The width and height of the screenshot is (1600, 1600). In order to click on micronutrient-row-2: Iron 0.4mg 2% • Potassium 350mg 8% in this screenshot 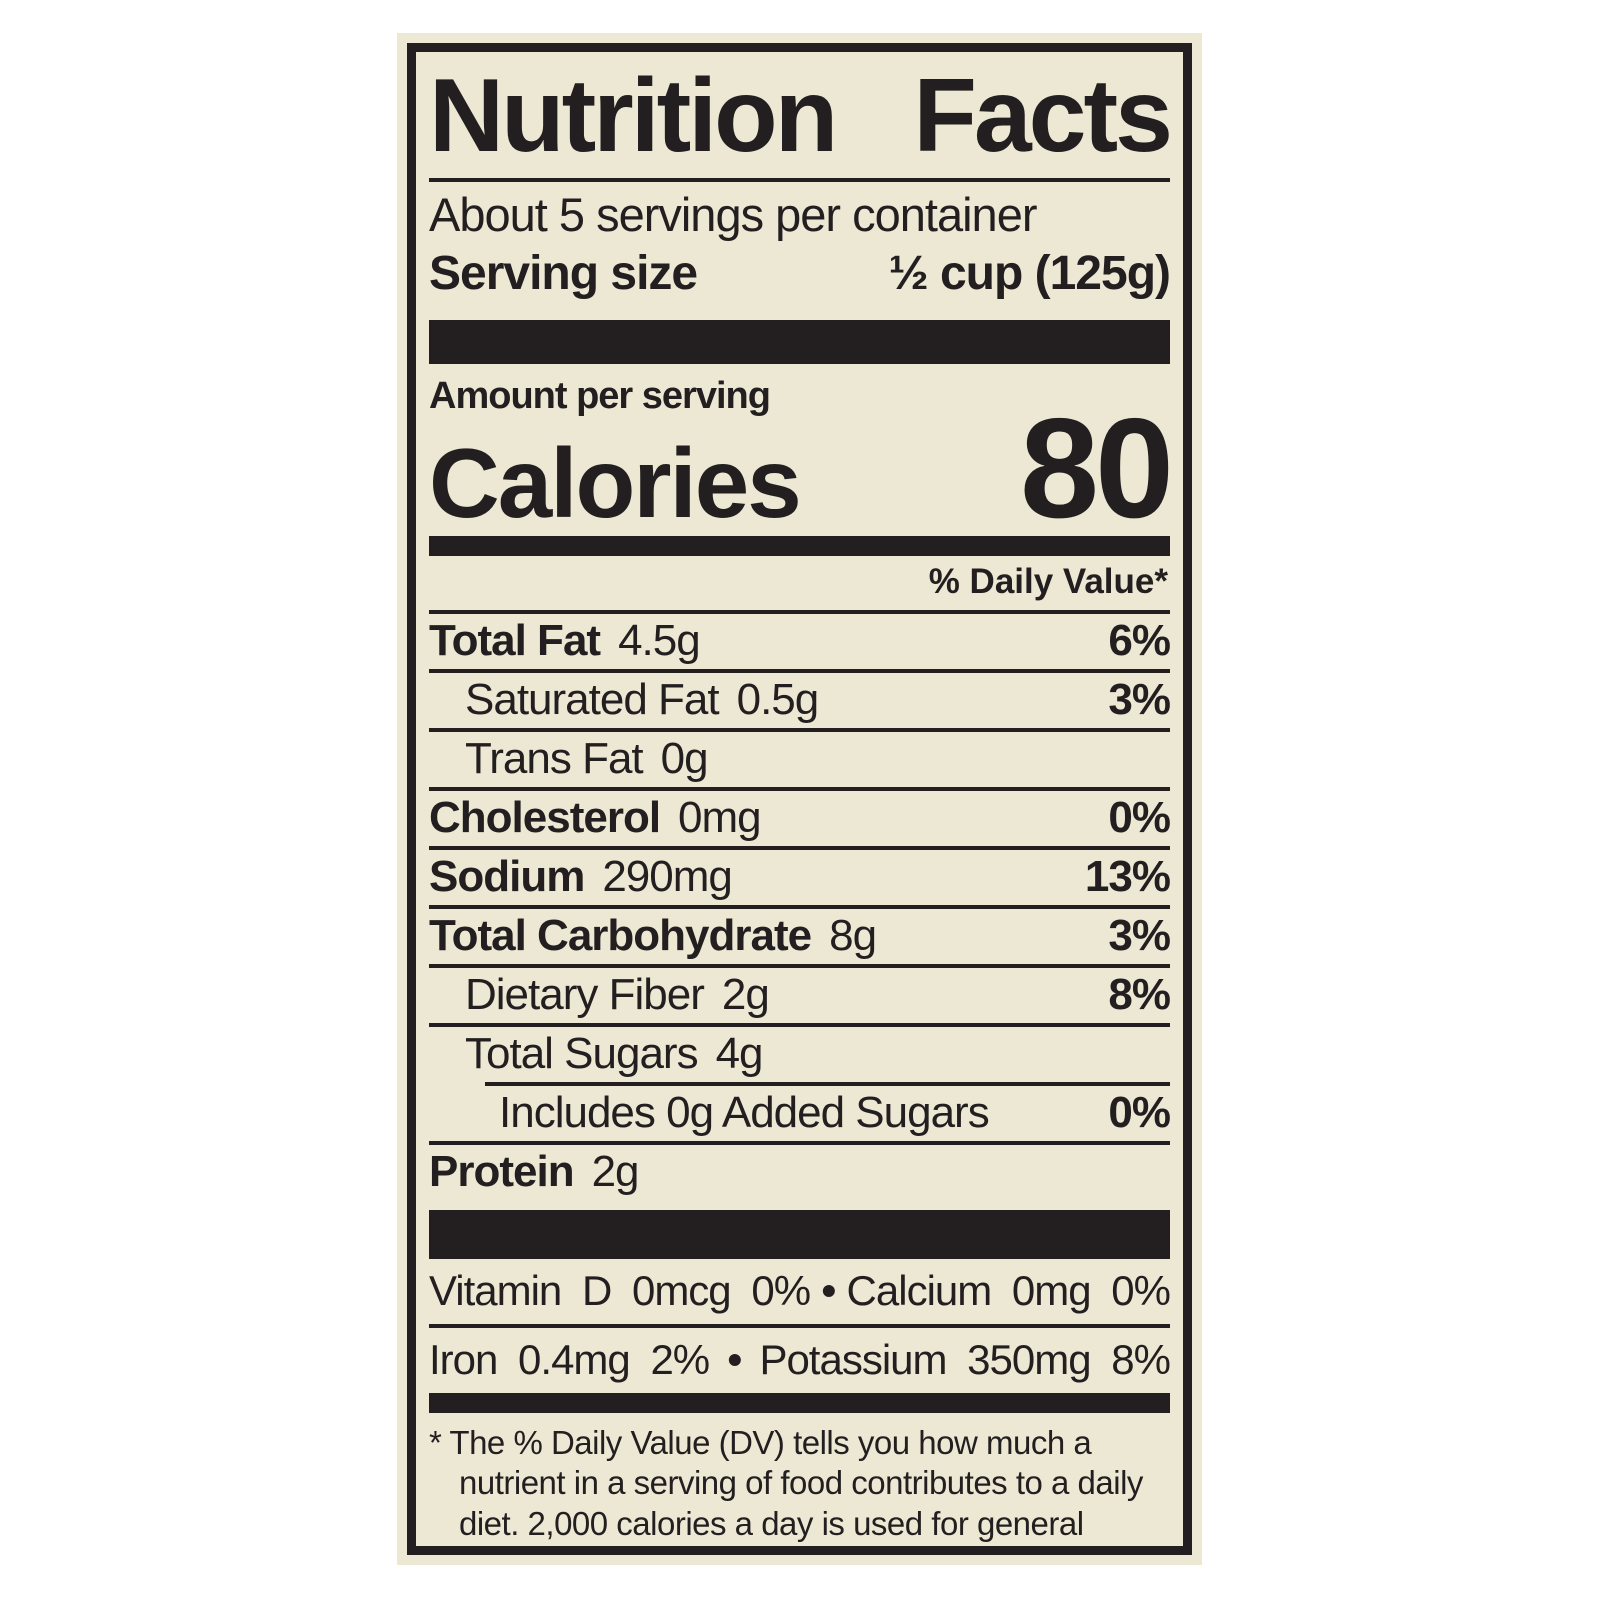, I will do `click(800, 1360)`.